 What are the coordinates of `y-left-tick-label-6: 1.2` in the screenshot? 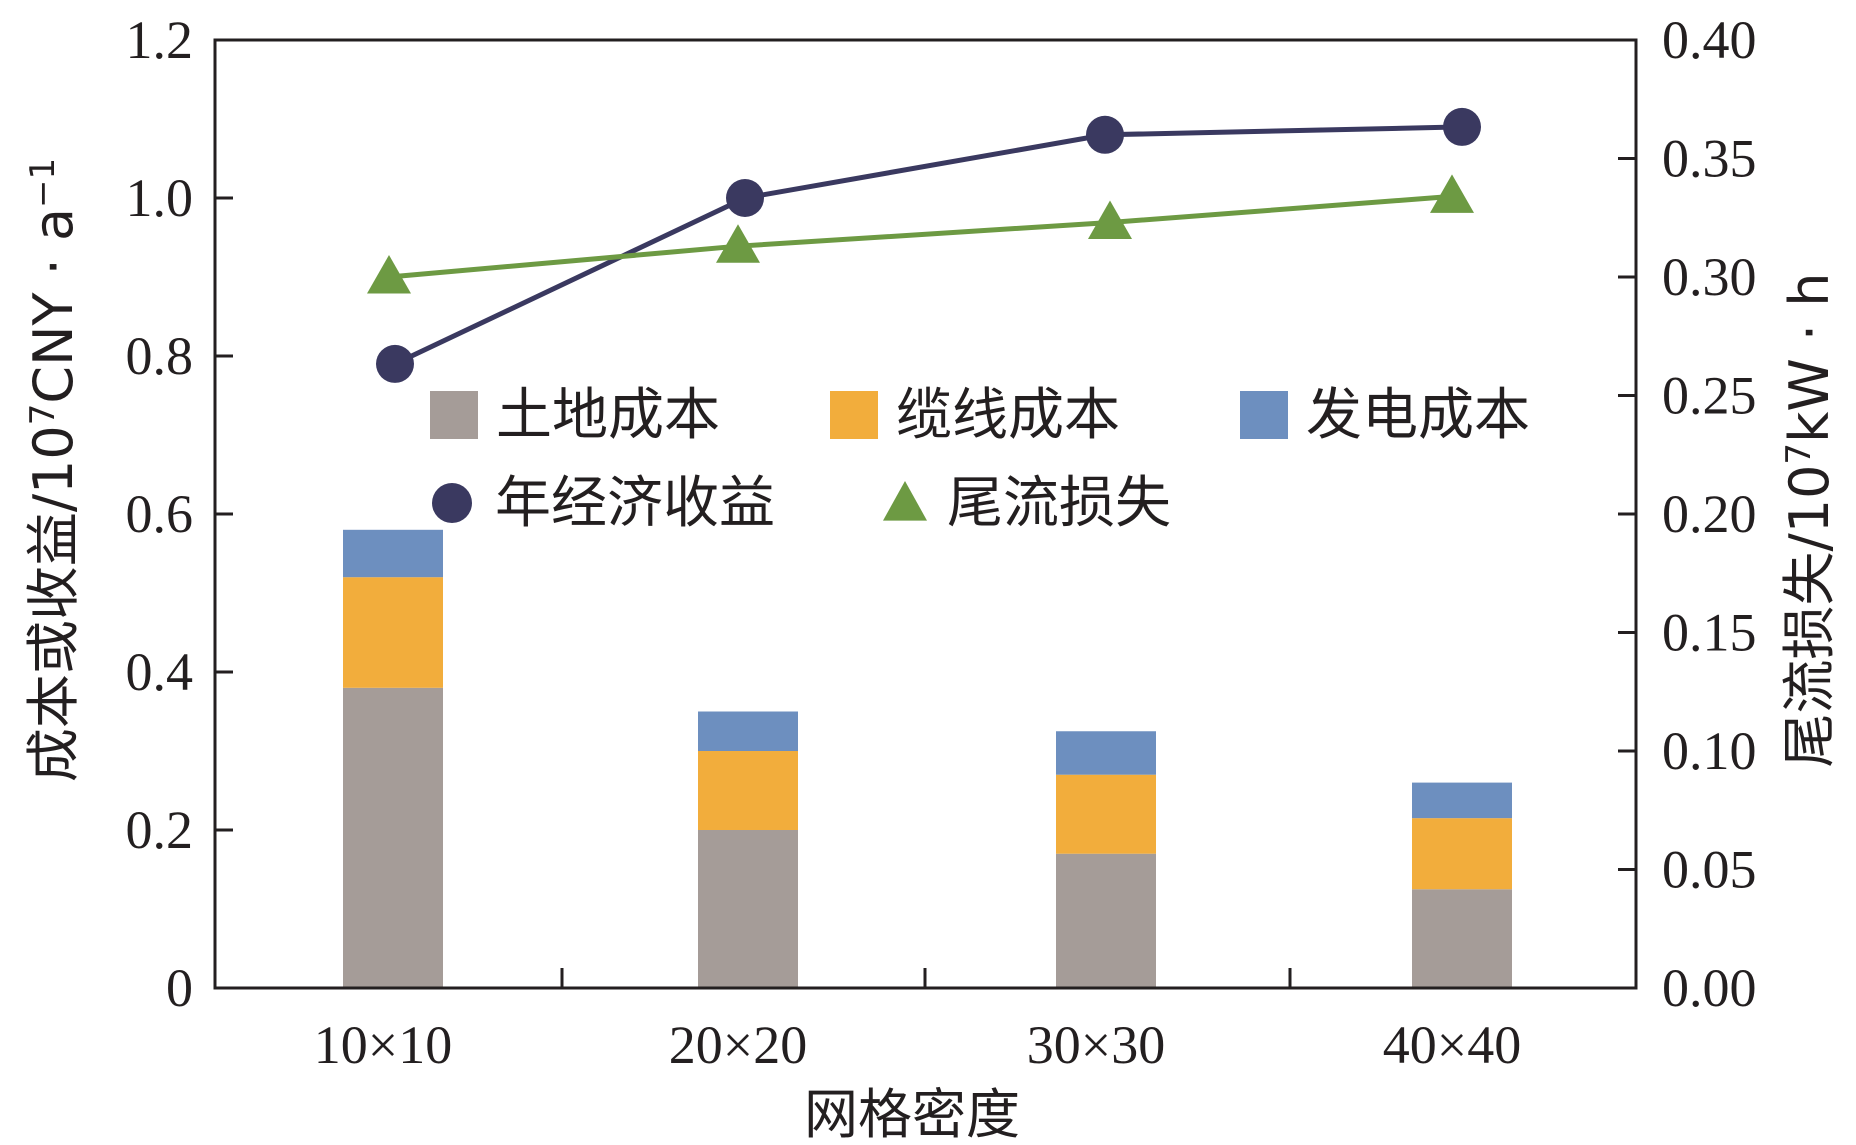 It's located at (160, 40).